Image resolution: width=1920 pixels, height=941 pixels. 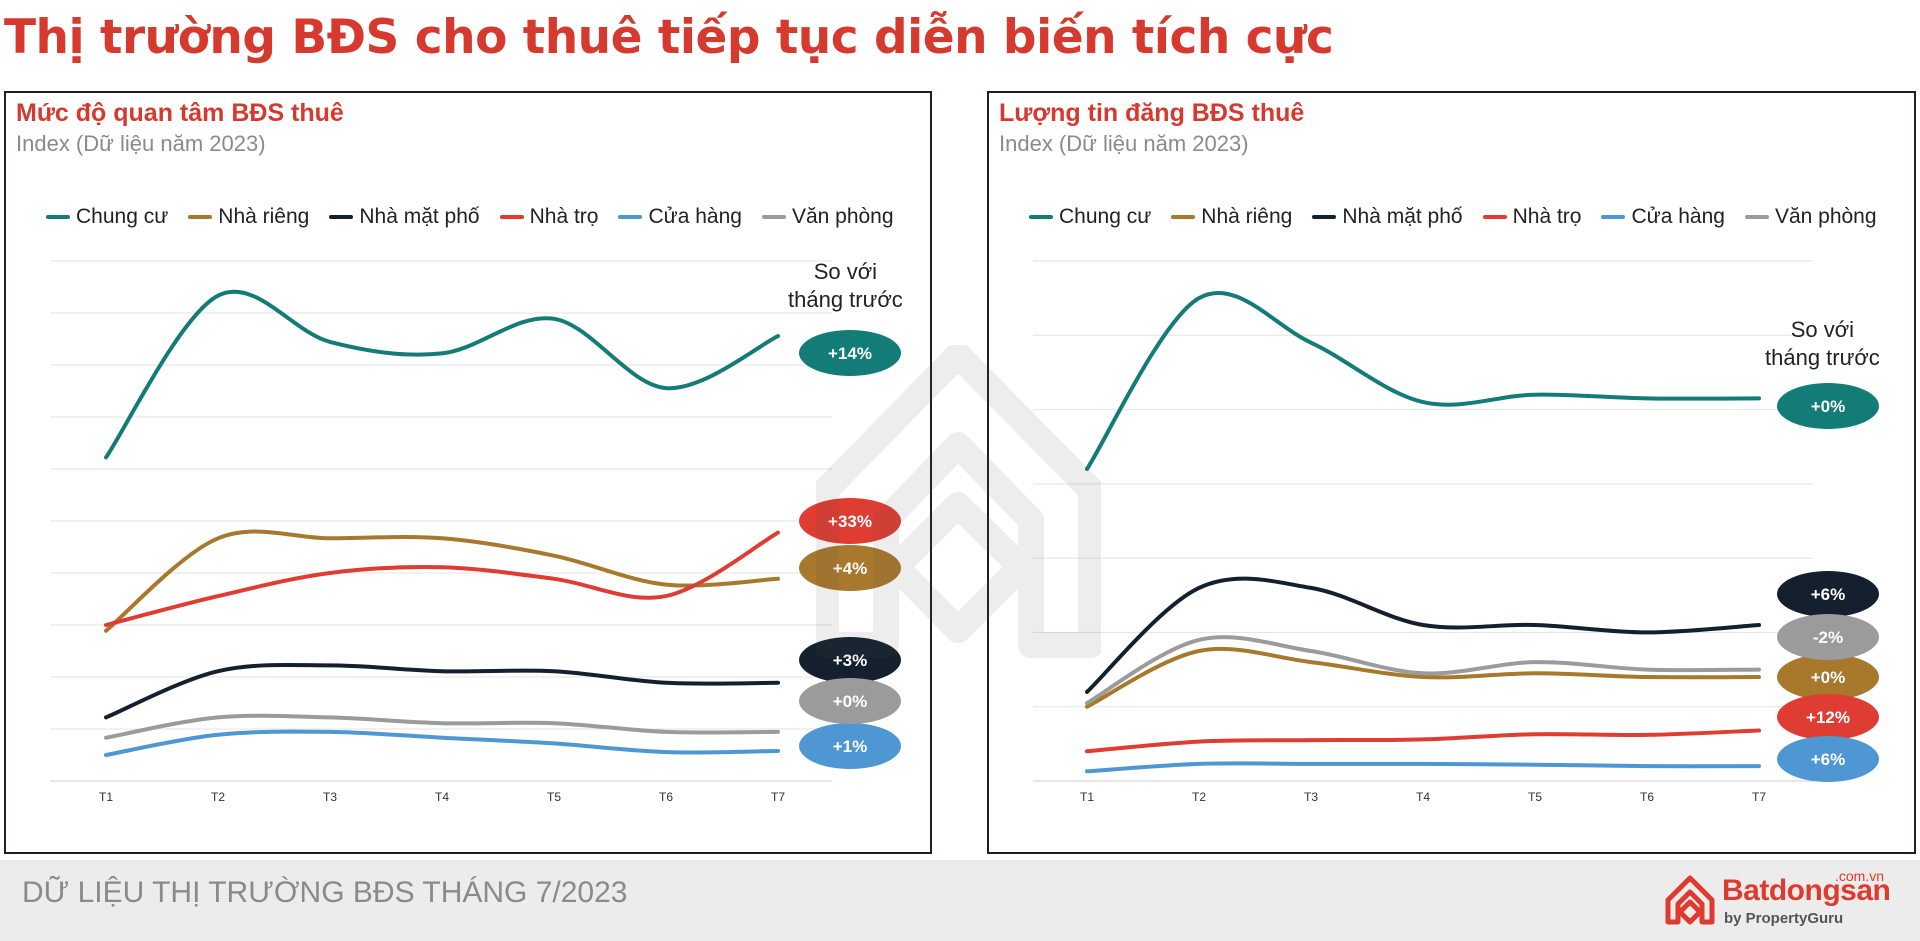 What do you see at coordinates (1784, 918) in the screenshot?
I see `brand-by: by PropertyGuru` at bounding box center [1784, 918].